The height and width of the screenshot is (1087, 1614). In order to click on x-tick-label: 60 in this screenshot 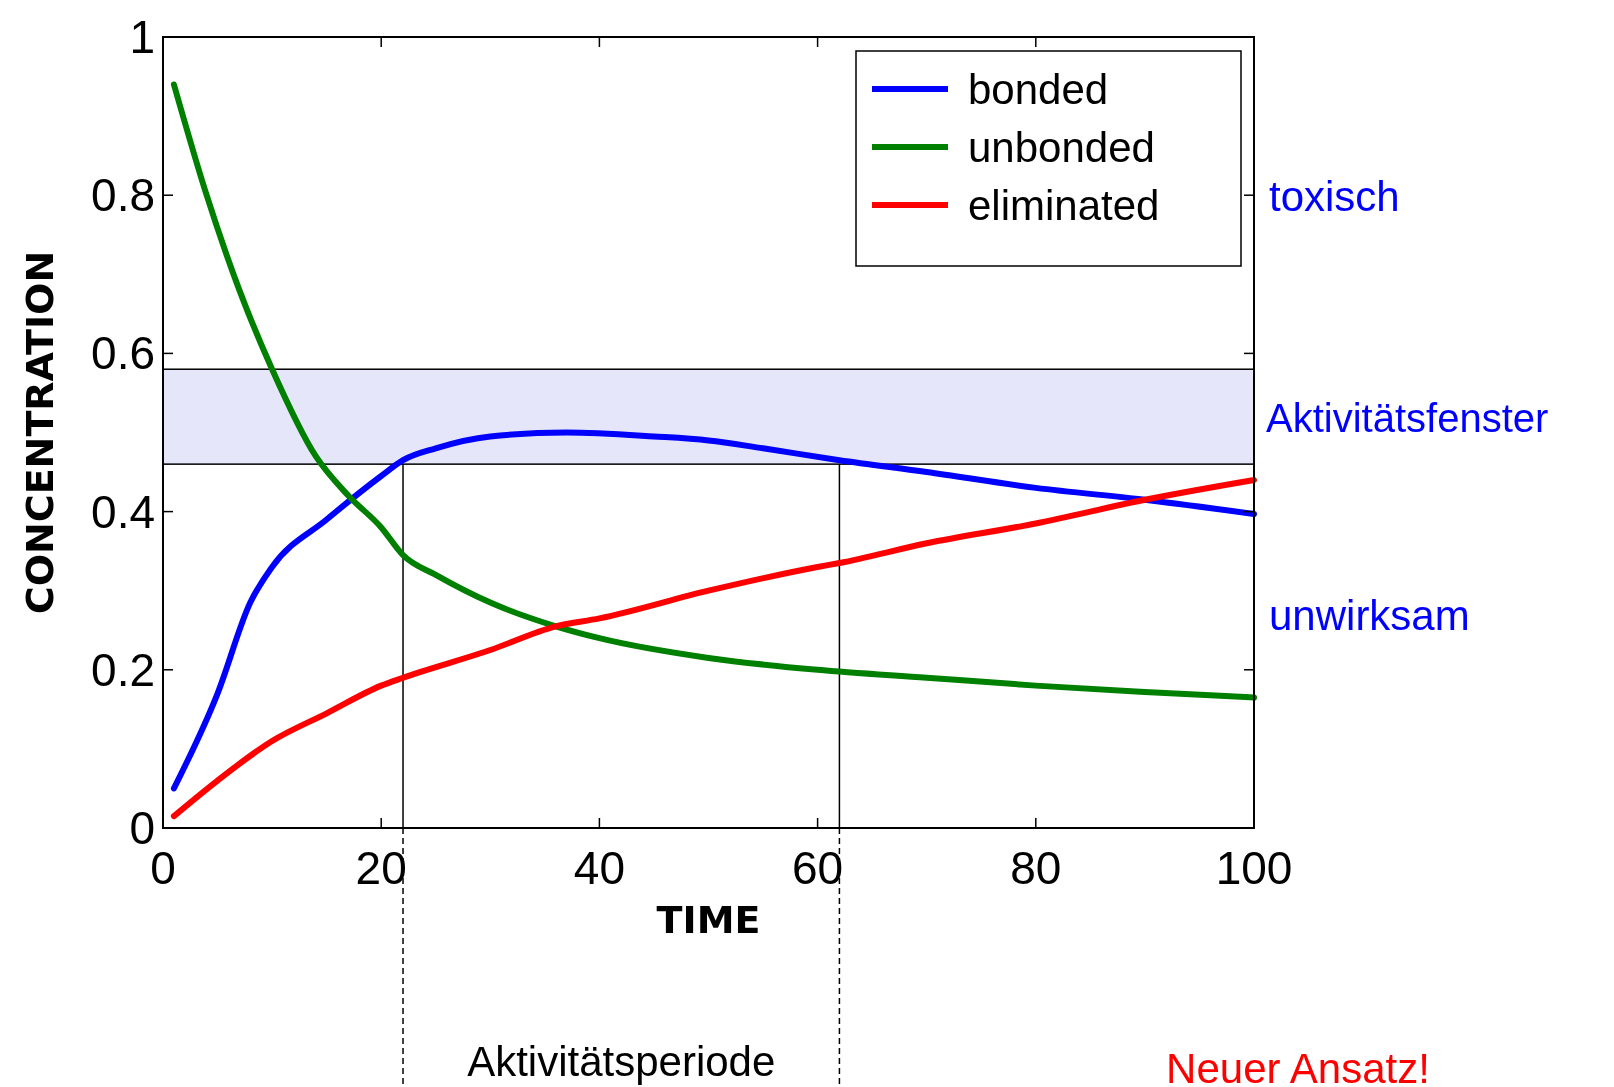, I will do `click(818, 868)`.